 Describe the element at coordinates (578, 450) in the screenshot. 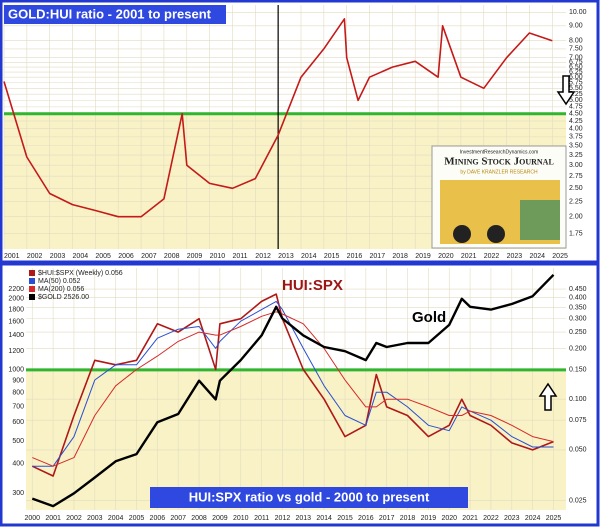

I see `y-tick-label: 0.050` at that location.